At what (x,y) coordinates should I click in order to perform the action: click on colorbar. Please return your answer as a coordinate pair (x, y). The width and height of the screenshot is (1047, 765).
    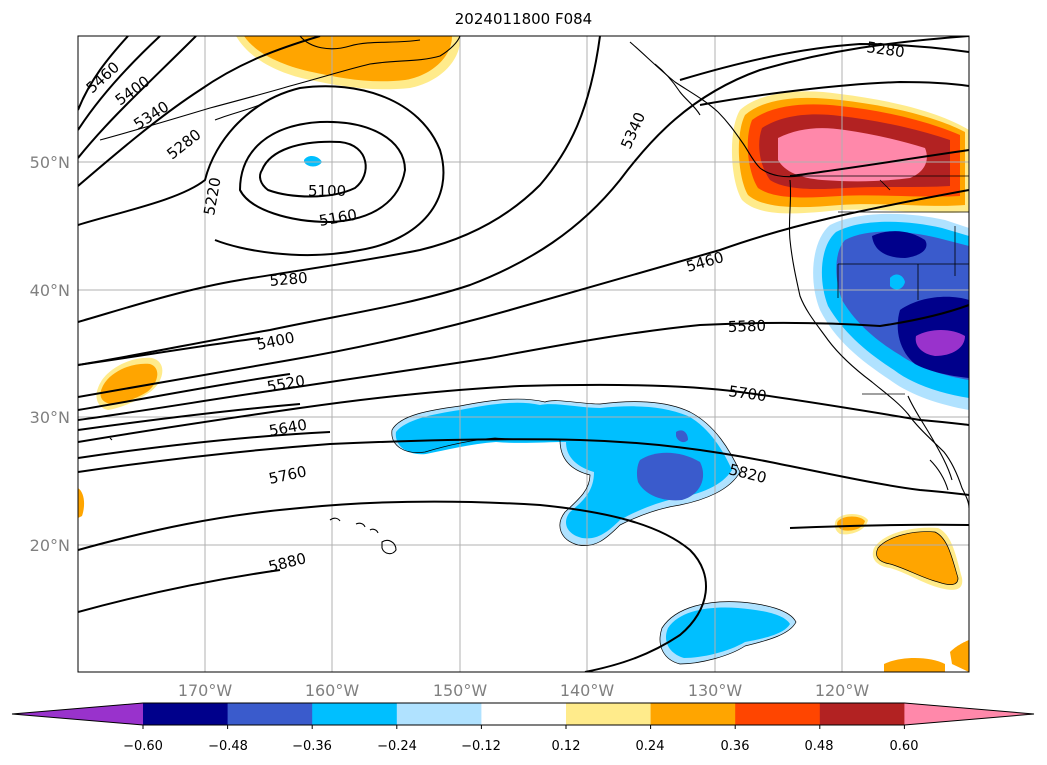
    Looking at the image, I should click on (523, 715).